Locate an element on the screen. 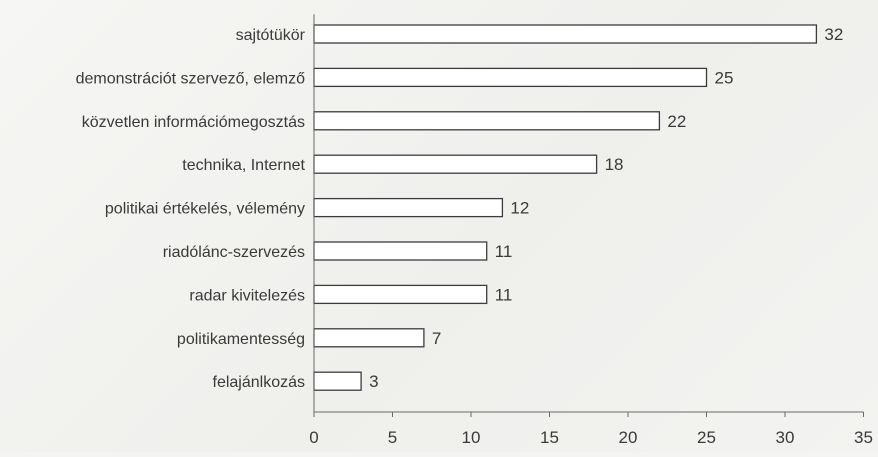 The height and width of the screenshot is (457, 878). category-label-4: politikai értékelés, vélemény is located at coordinates (205, 209).